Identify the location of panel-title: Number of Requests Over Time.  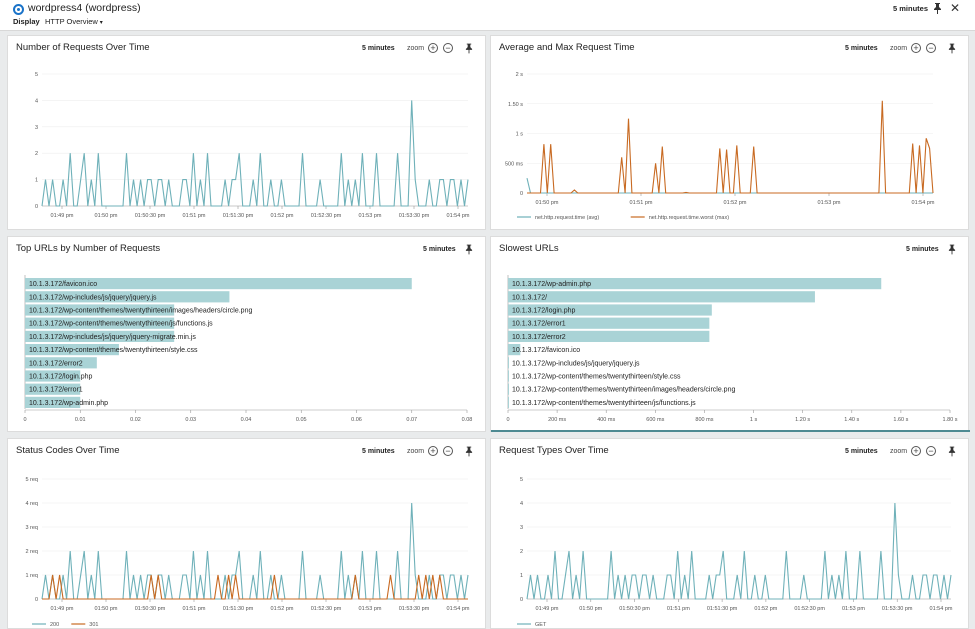
(83, 47).